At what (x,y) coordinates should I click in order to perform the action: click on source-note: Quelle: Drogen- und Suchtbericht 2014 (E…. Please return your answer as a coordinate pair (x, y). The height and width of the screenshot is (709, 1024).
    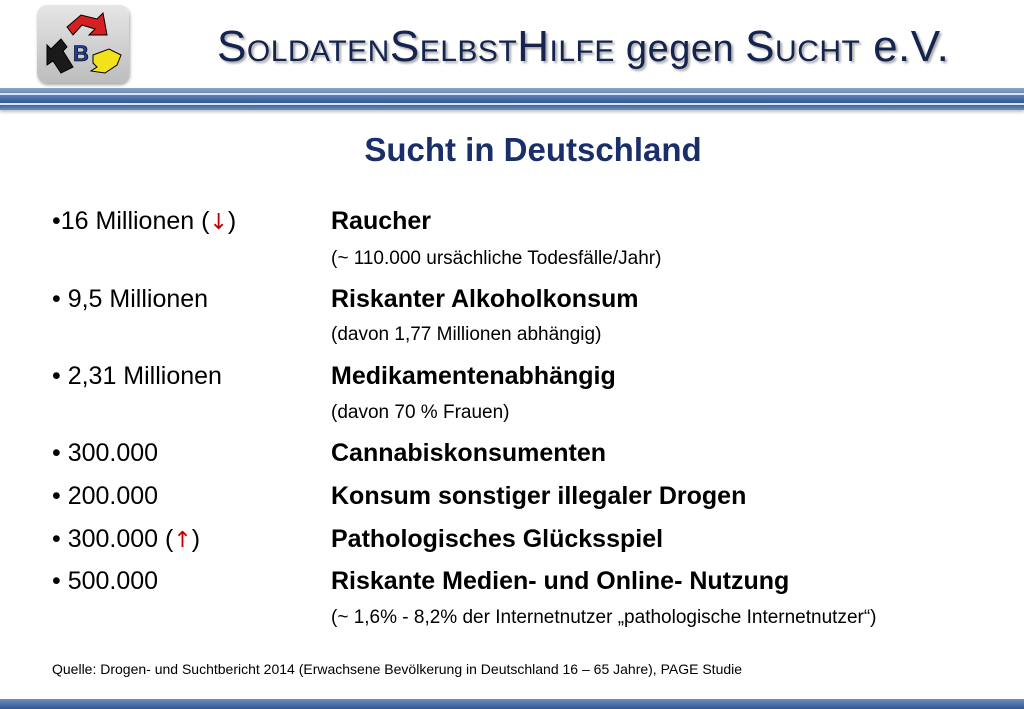
    Looking at the image, I should click on (397, 669).